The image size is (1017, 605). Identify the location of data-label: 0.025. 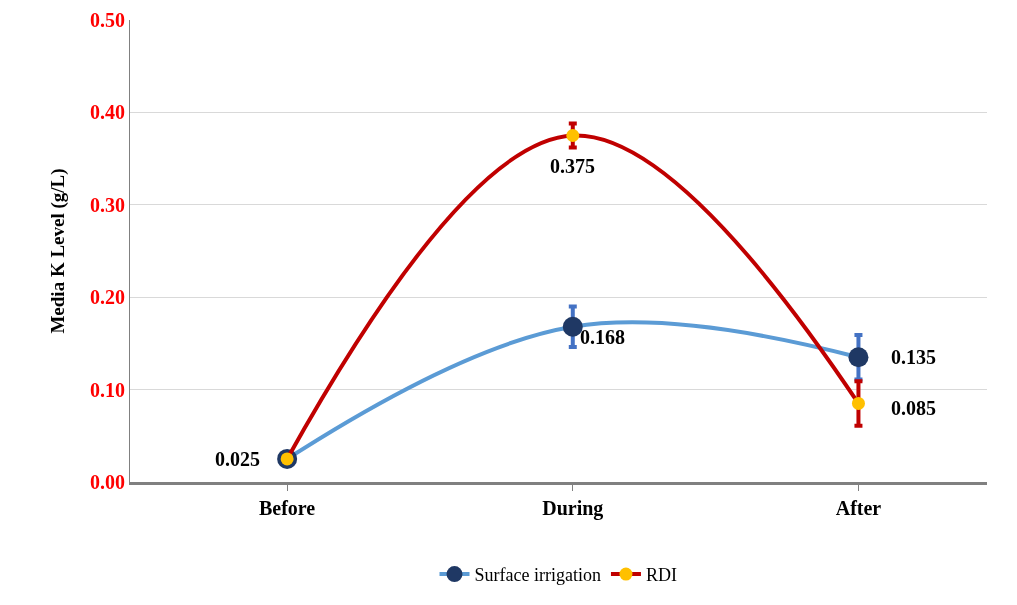
(237, 459).